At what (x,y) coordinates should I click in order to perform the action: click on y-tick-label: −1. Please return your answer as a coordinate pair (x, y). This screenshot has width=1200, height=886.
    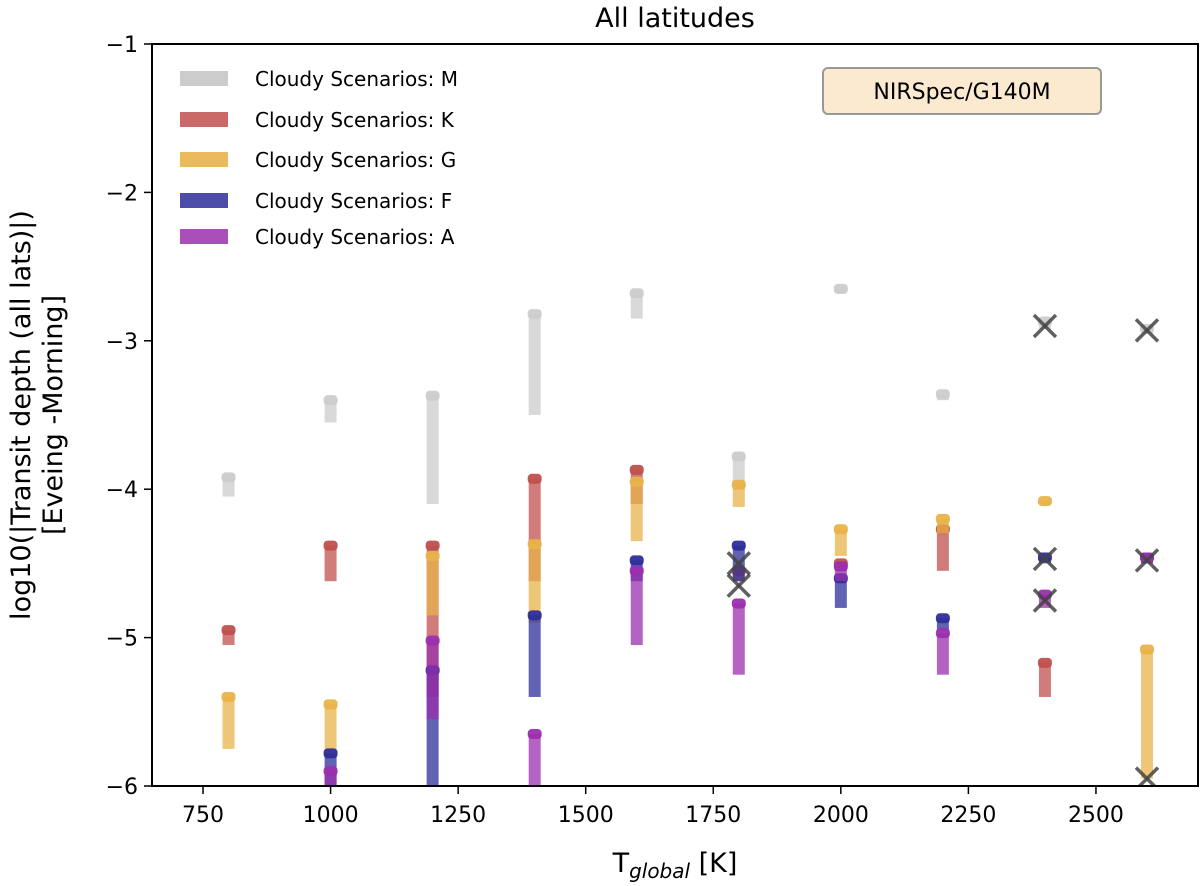
    Looking at the image, I should click on (122, 45).